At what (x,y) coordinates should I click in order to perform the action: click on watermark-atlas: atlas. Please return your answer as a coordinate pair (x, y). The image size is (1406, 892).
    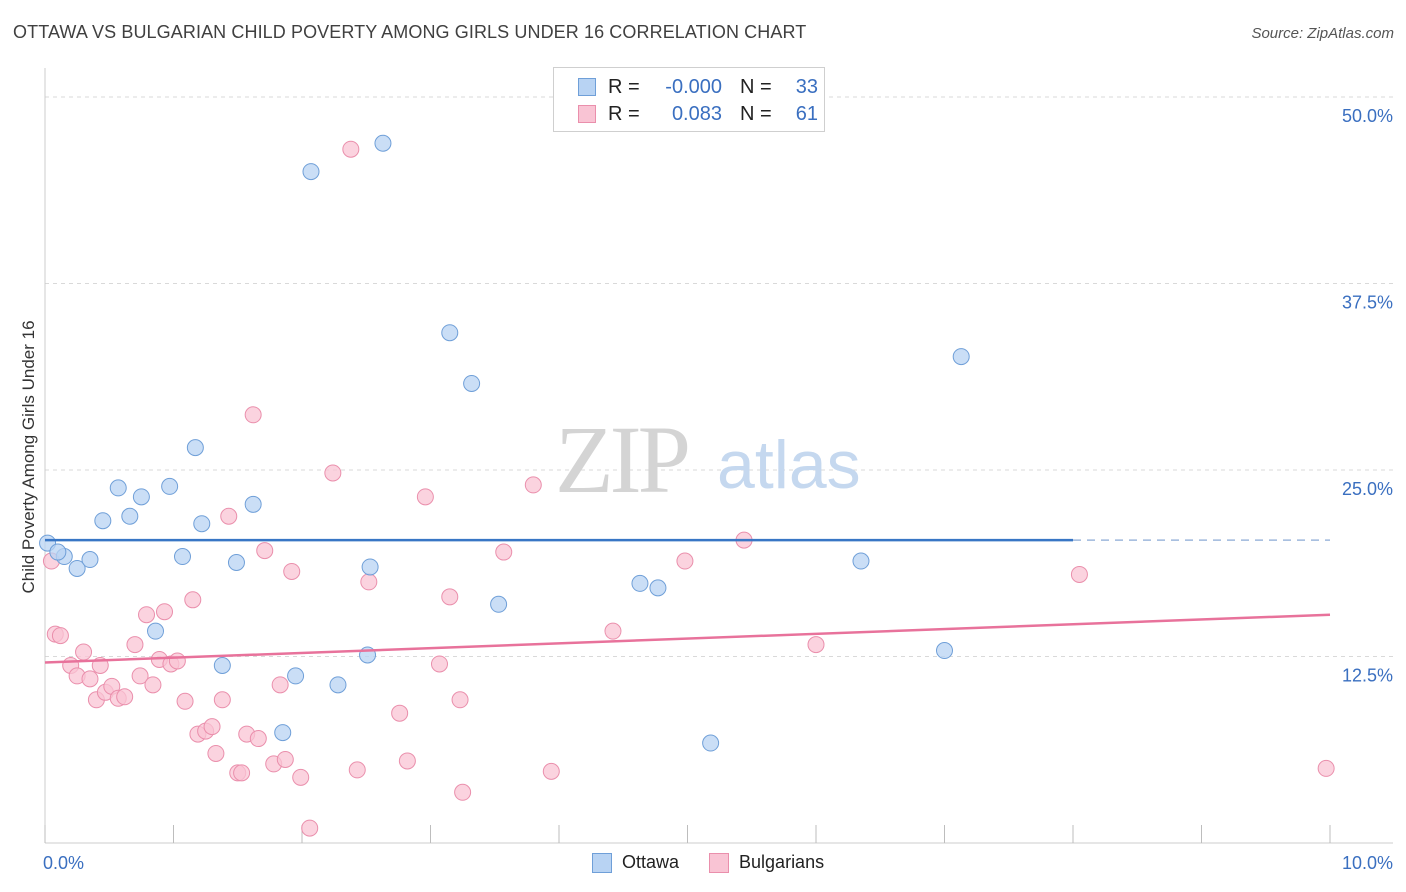
    Looking at the image, I should click on (789, 465).